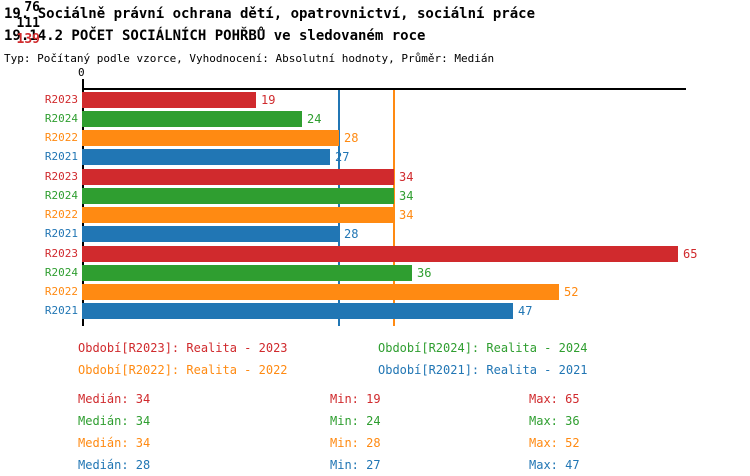  I want to click on bar-value-label: 52, so click(571, 292).